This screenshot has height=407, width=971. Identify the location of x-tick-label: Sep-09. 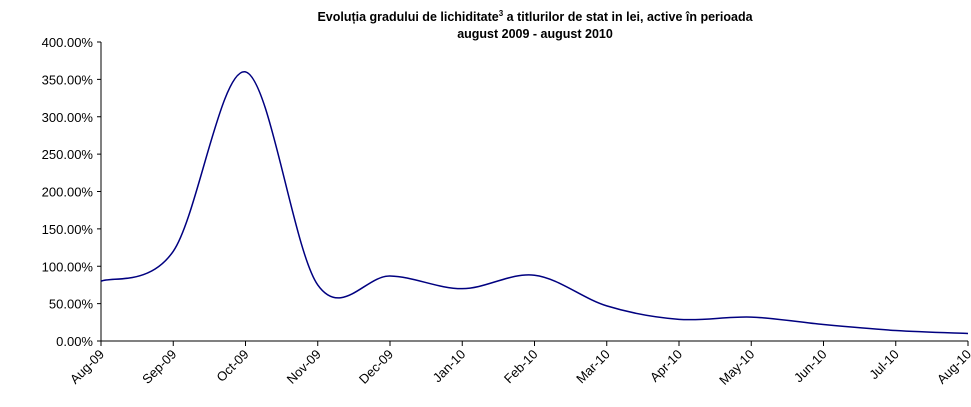
(159, 367).